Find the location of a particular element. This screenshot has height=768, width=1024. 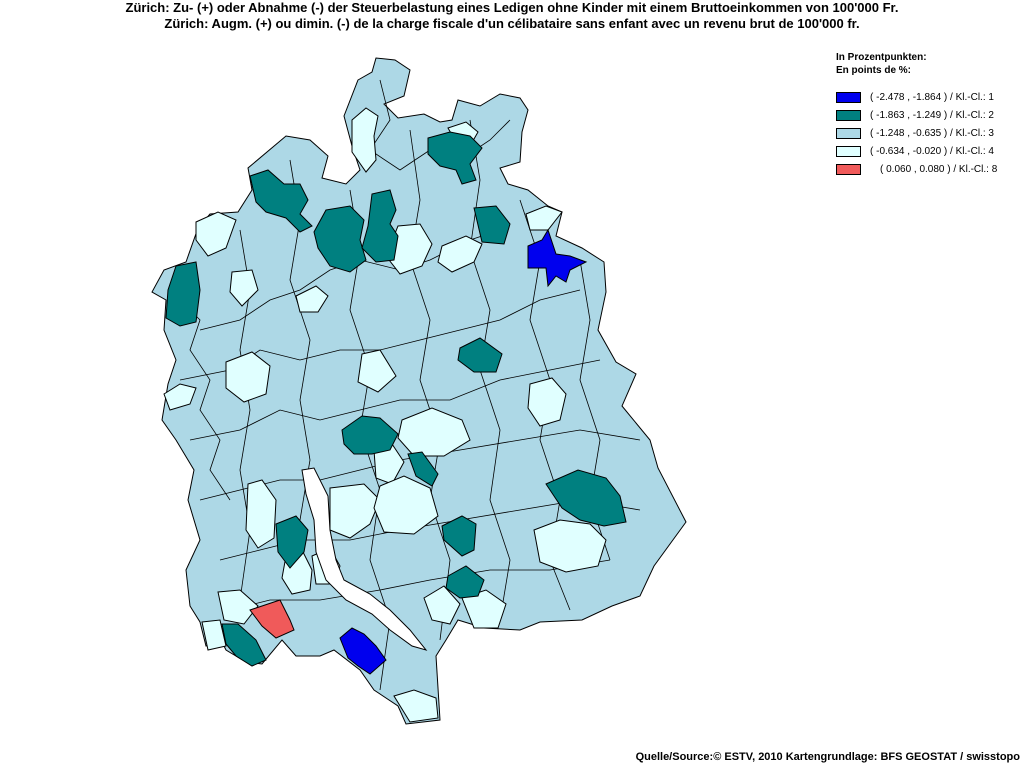

legend-item-class-2: ( -1.863 , -1.249 ) / Kl.-Cl.: 2 is located at coordinates (915, 118).